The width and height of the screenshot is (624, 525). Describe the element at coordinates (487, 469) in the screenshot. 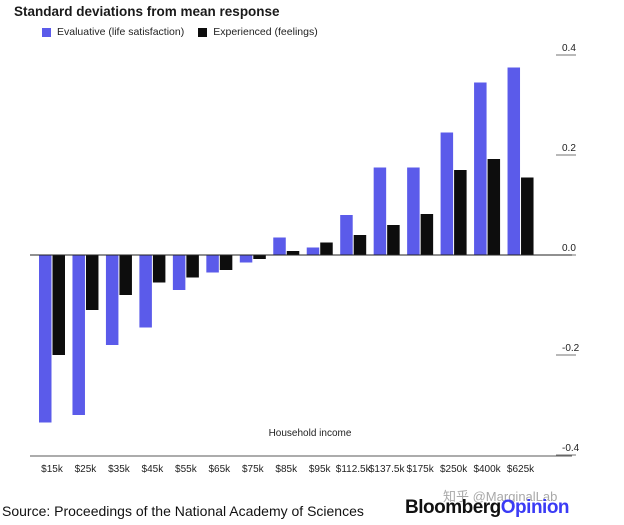

I see `x-tick-label: $400k` at that location.